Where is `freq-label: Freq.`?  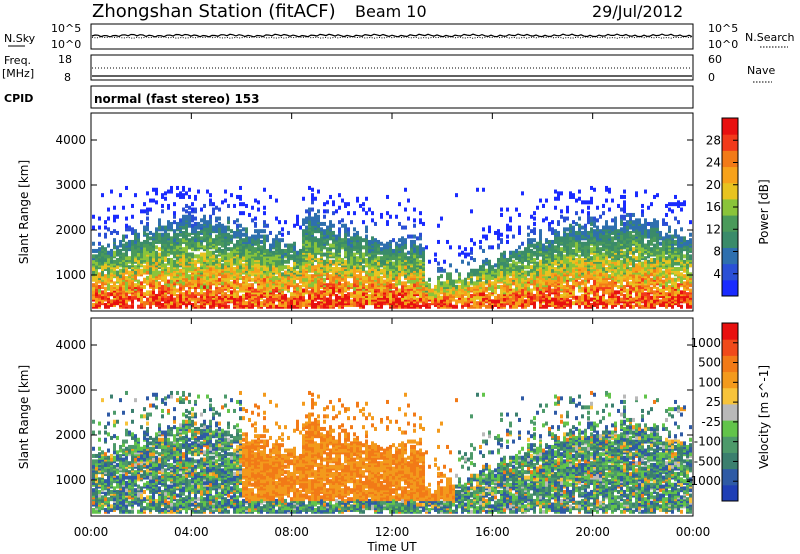 freq-label: Freq. is located at coordinates (17, 60).